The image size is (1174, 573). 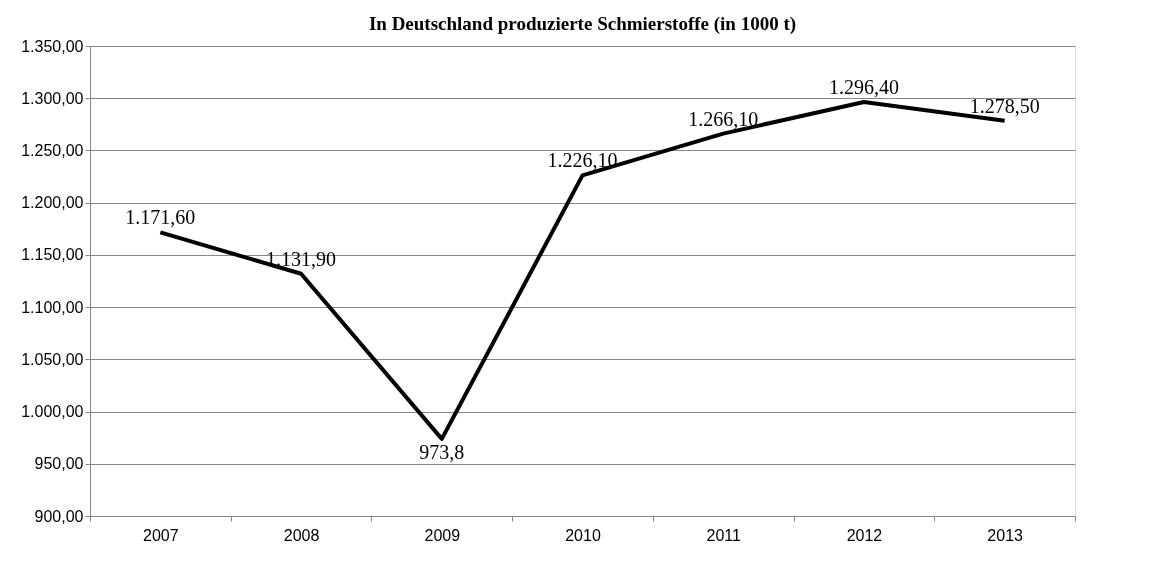 What do you see at coordinates (1005, 535) in the screenshot?
I see `x-tick-label: 2013` at bounding box center [1005, 535].